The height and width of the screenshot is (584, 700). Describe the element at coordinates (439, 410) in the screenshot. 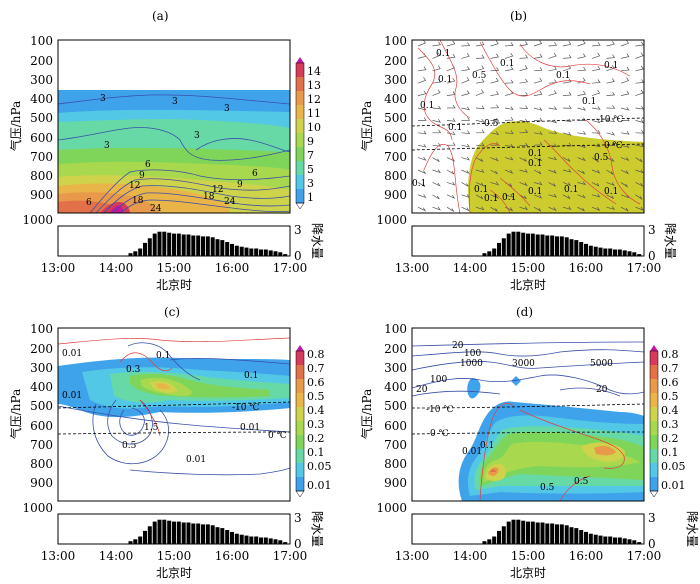

I see `d-isotherm-label: -10 ℃` at that location.